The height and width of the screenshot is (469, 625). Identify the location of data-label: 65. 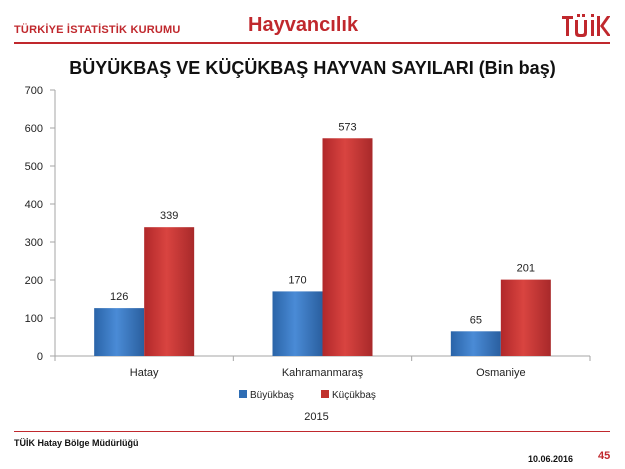
(476, 320).